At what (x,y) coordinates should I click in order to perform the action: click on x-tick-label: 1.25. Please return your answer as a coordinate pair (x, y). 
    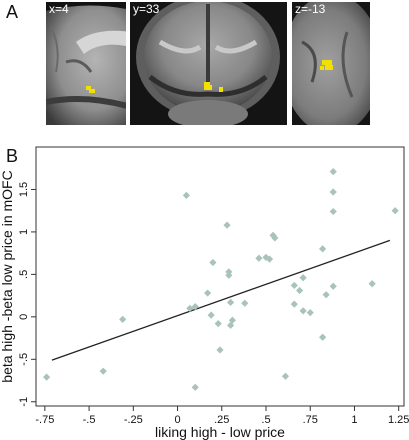
    Looking at the image, I should click on (398, 420).